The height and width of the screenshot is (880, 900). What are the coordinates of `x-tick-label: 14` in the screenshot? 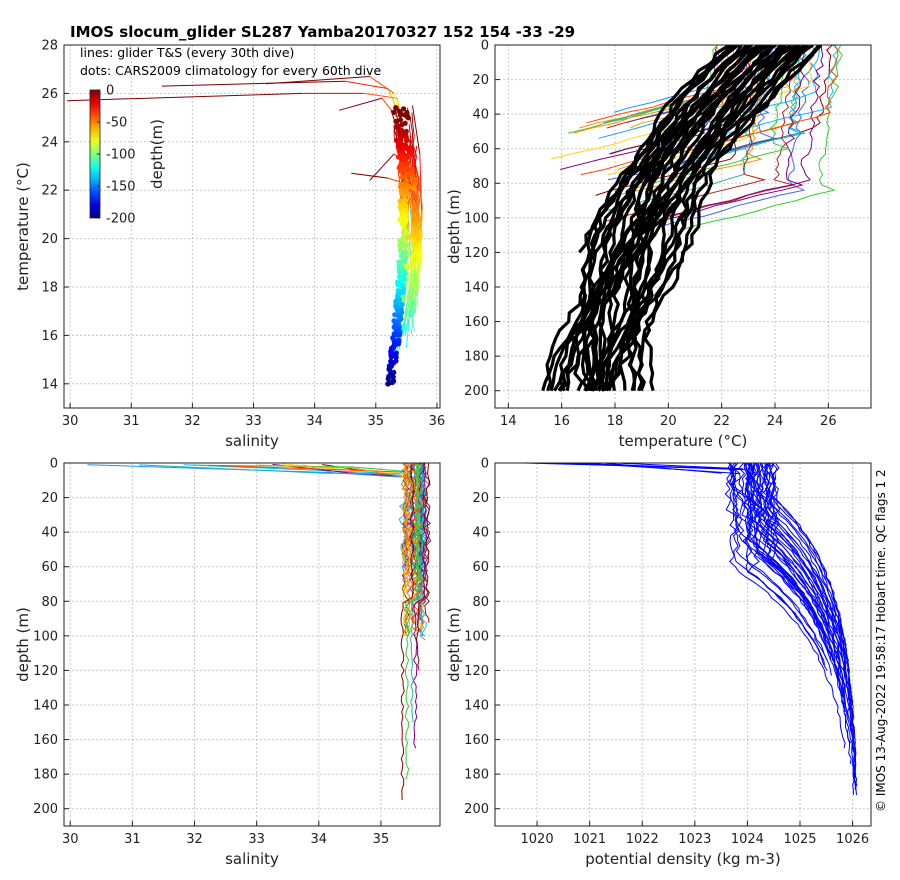 It's located at (508, 421).